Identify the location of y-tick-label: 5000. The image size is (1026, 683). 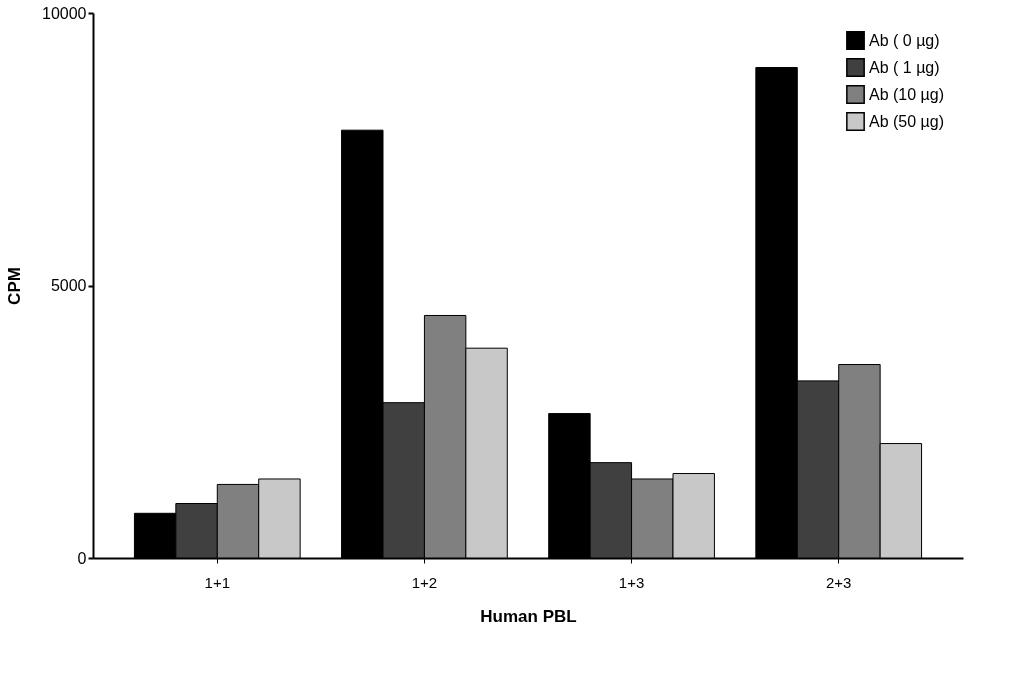
(68, 285).